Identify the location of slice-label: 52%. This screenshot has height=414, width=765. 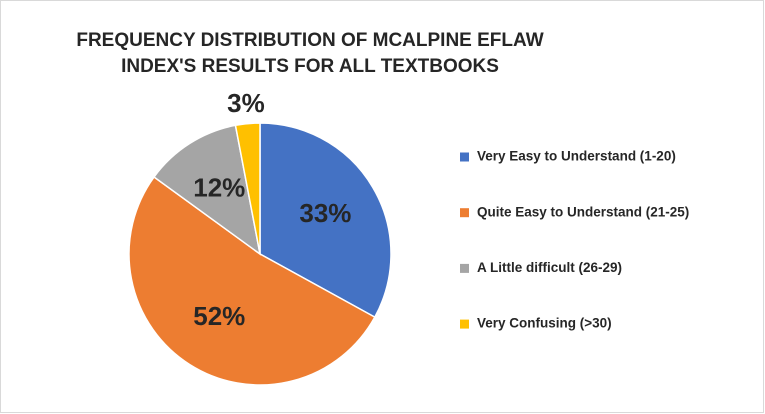
(219, 316).